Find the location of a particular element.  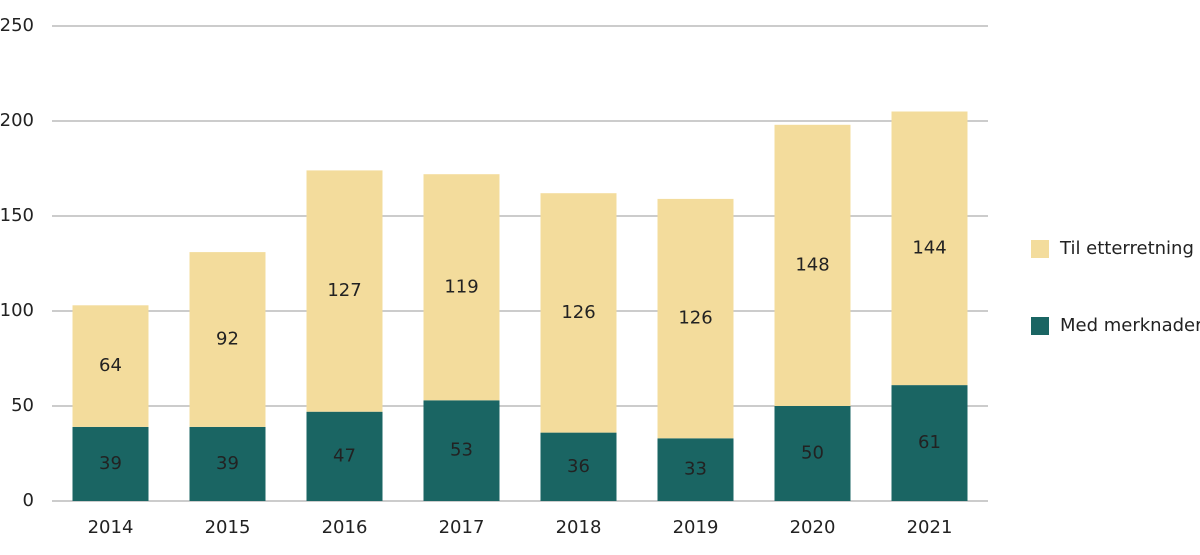

data-label: 92 is located at coordinates (227, 339).